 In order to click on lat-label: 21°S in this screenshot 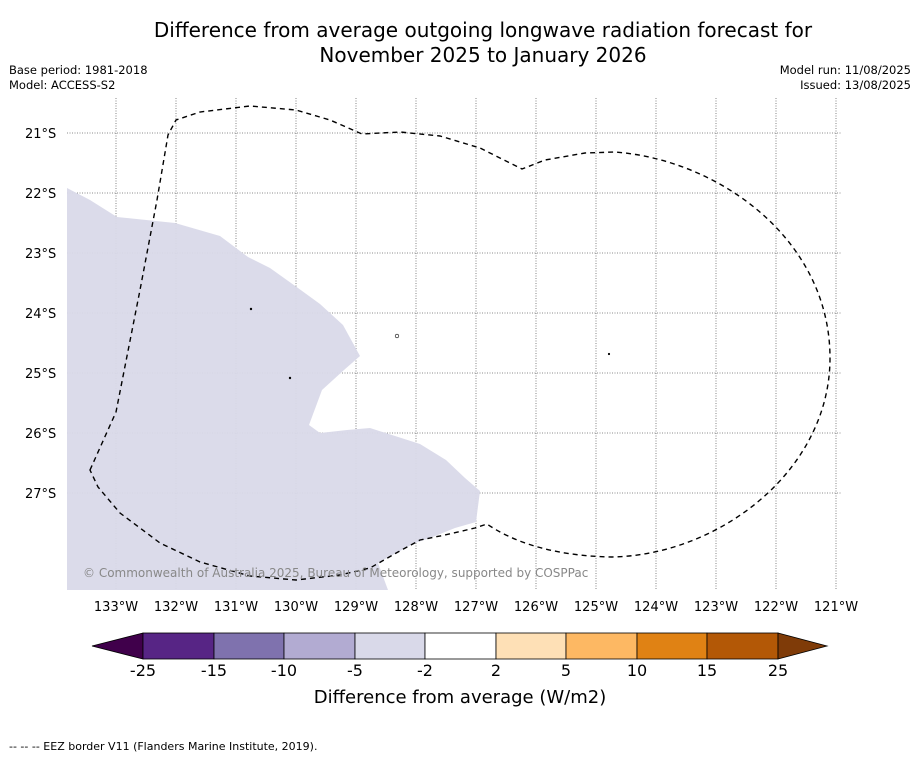, I will do `click(40, 134)`.